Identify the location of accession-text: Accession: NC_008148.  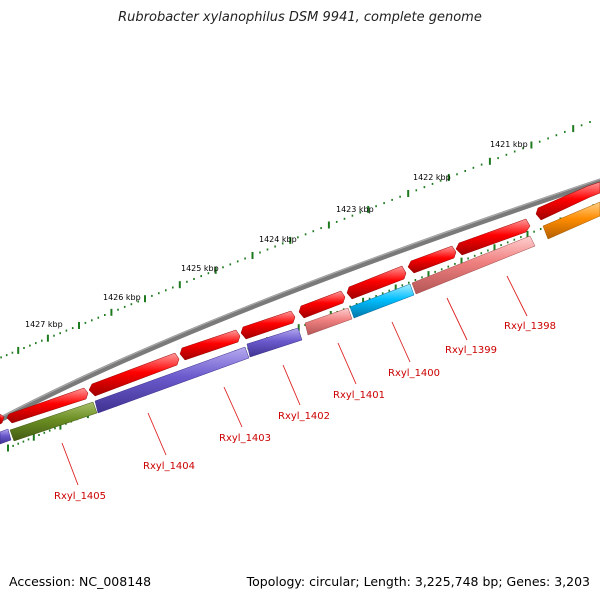
(80, 581).